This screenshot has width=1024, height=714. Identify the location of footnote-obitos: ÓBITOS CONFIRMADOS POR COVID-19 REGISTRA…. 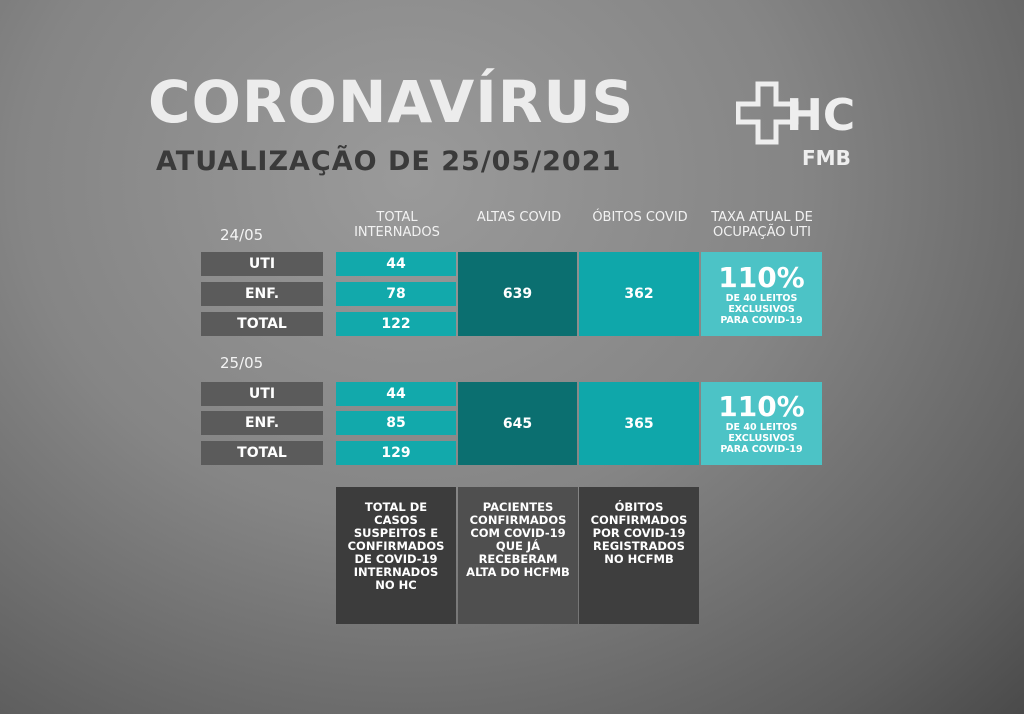
(639, 555).